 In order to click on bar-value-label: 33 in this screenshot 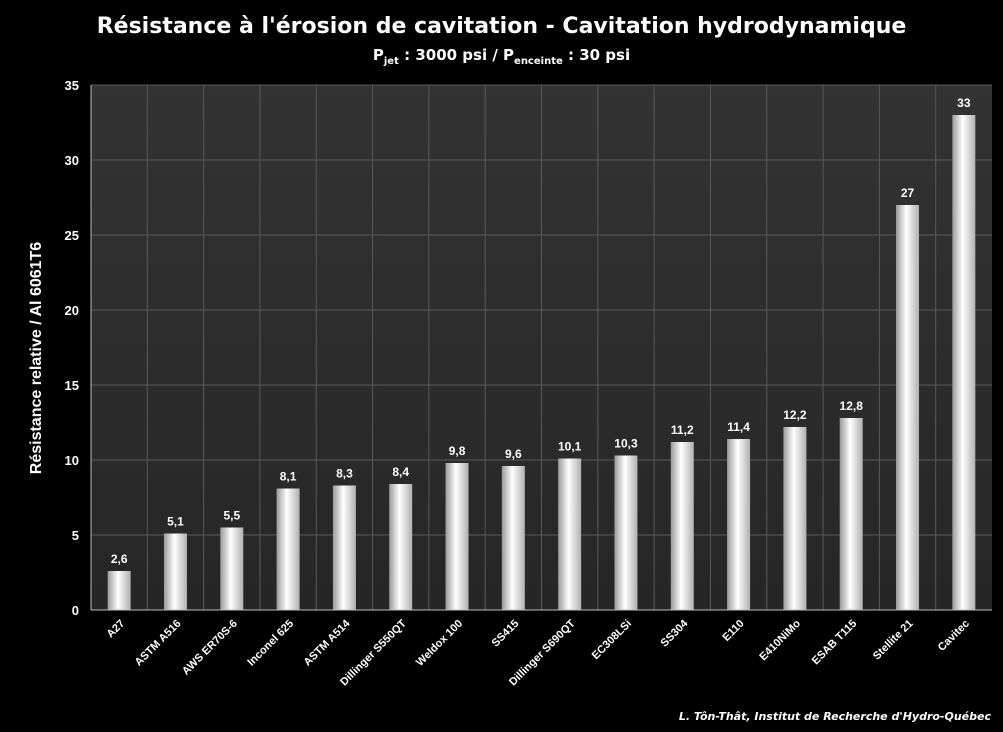, I will do `click(964, 103)`.